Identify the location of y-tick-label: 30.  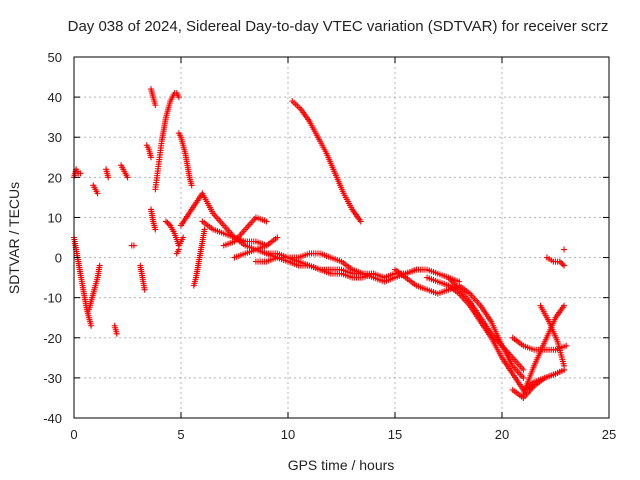
(55, 137).